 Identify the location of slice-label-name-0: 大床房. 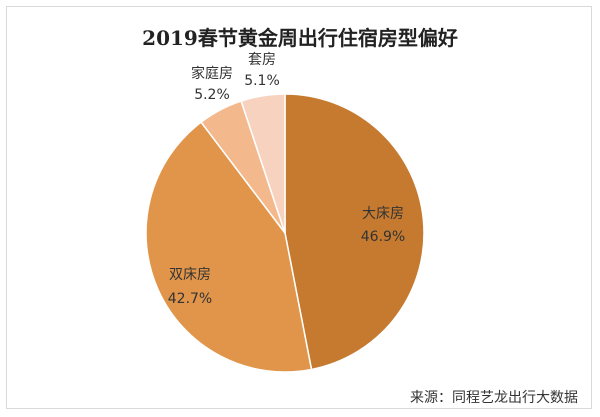
(383, 214).